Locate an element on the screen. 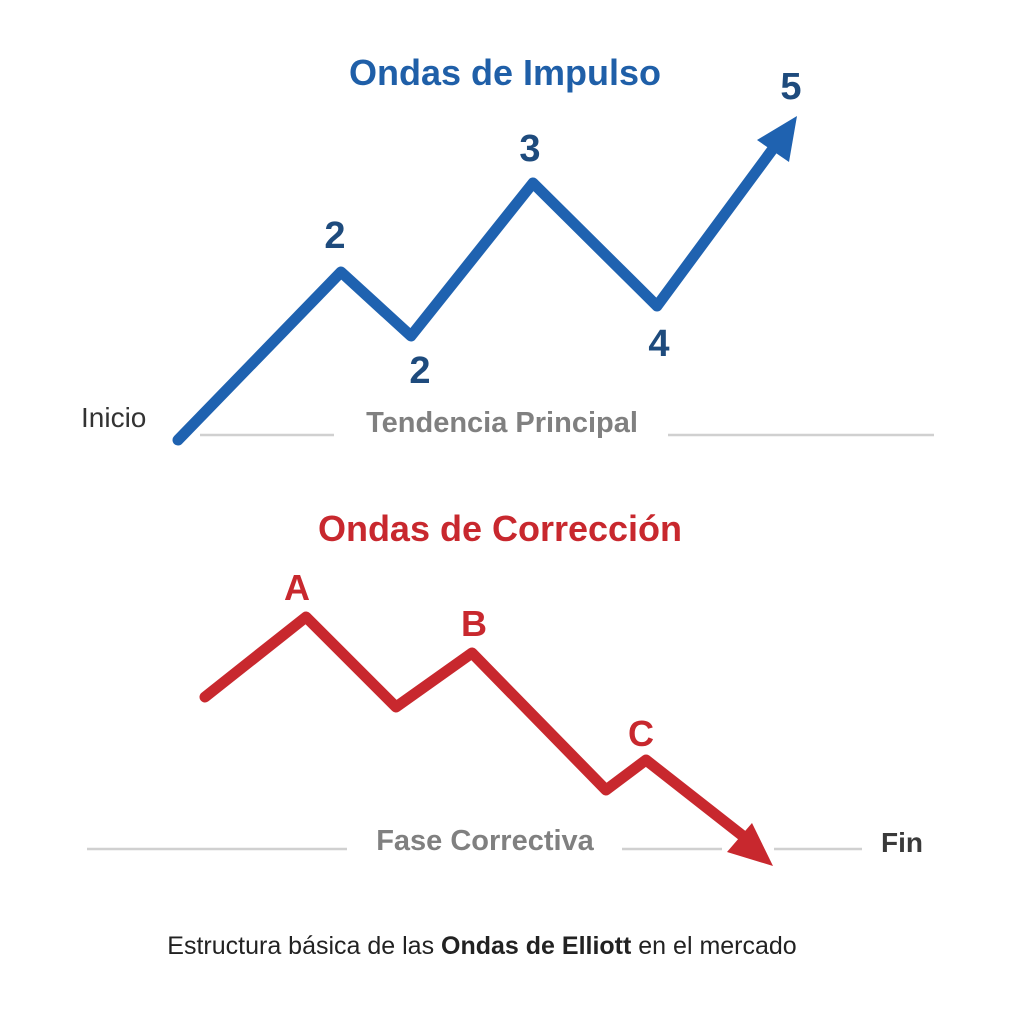 The image size is (1024, 1024). wave-label-a: A is located at coordinates (297, 587).